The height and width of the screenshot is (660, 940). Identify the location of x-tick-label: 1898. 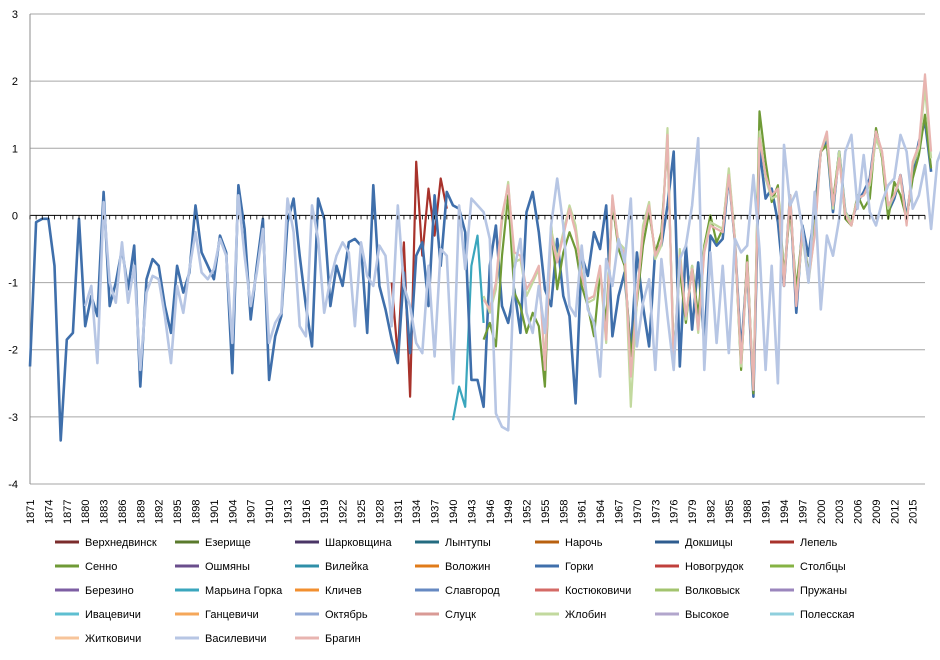
(197, 512).